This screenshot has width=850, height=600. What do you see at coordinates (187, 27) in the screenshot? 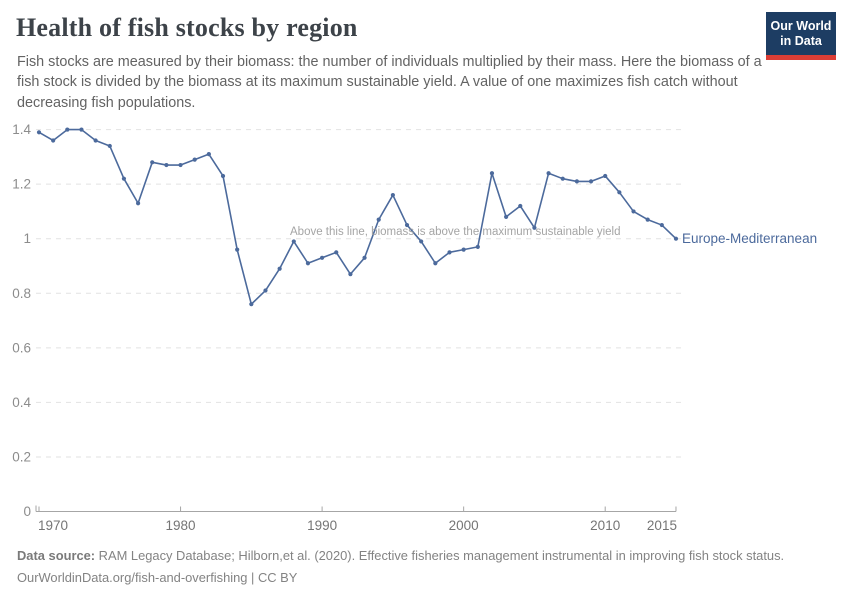
I see `page-title: Health of fish stocks by region` at bounding box center [187, 27].